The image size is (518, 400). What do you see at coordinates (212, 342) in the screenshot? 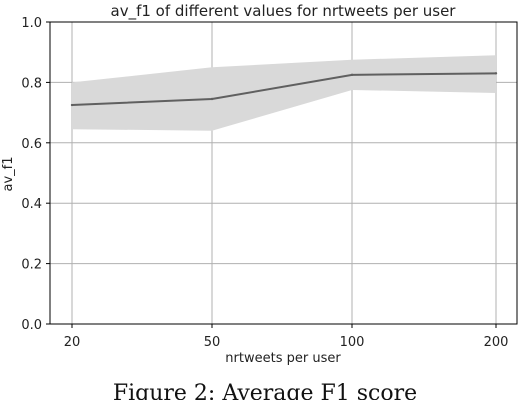
I see `x-tick-label: 50` at bounding box center [212, 342].